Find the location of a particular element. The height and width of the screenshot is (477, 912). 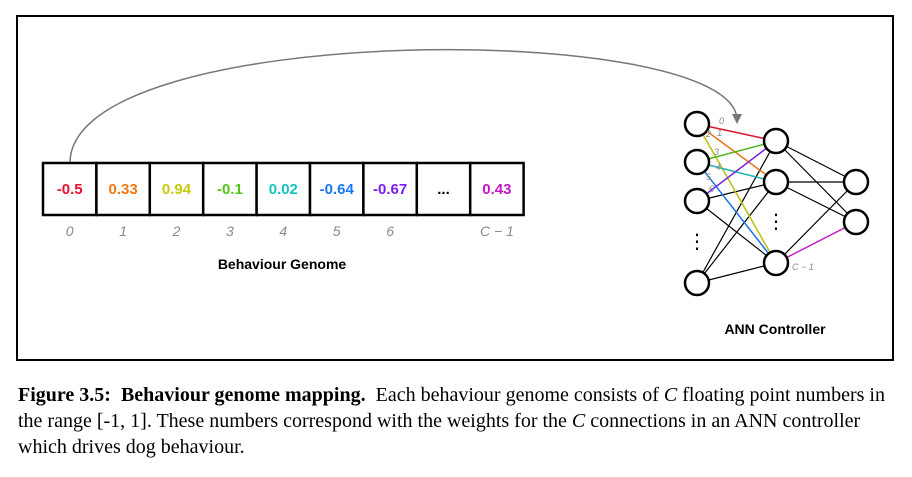

genome-index: 6 is located at coordinates (390, 231).